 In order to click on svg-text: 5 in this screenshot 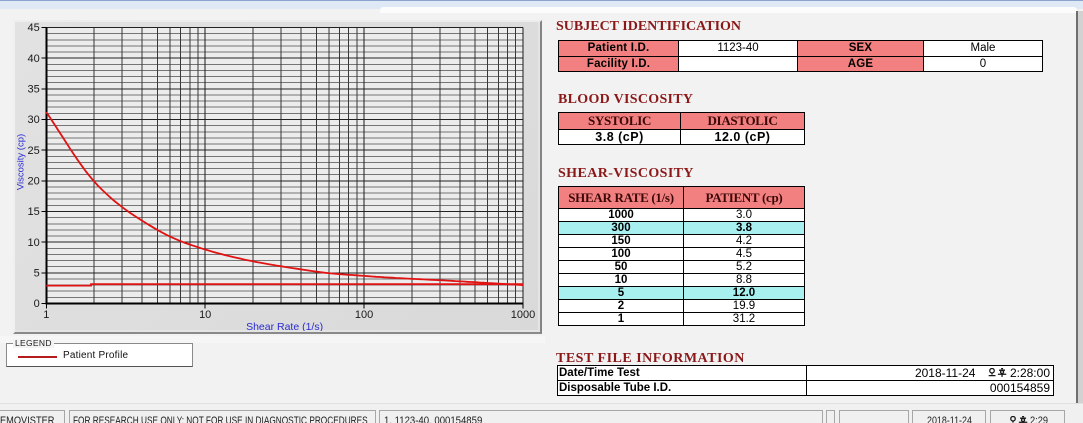, I will do `click(37, 274)`.